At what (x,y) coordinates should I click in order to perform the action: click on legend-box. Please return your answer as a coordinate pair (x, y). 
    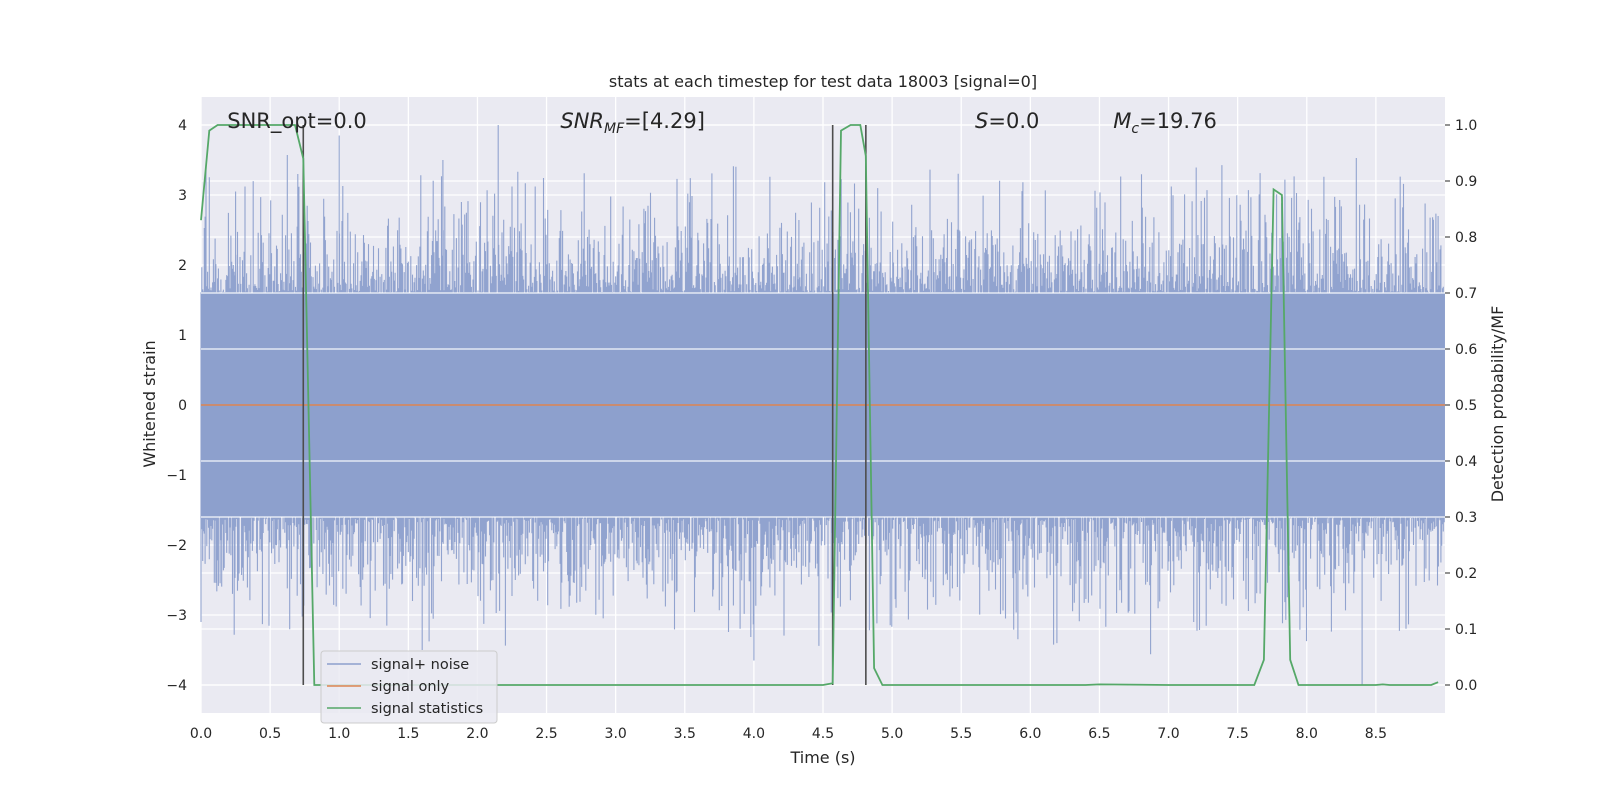
    Looking at the image, I should click on (409, 687).